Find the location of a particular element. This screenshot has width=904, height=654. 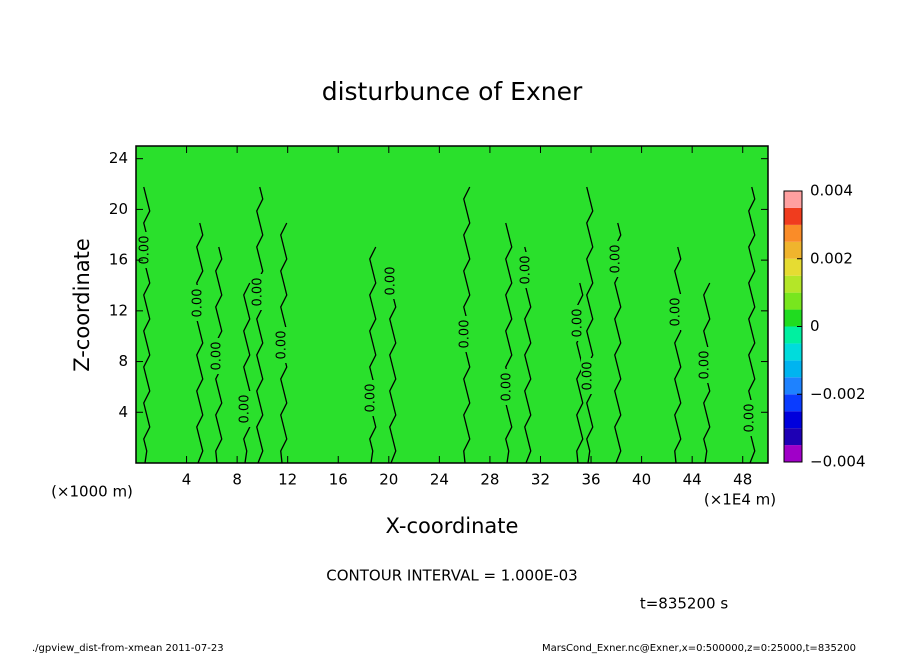

footer-left: ./gpview_dist-from-xmean 2011-07-23 is located at coordinates (128, 648).